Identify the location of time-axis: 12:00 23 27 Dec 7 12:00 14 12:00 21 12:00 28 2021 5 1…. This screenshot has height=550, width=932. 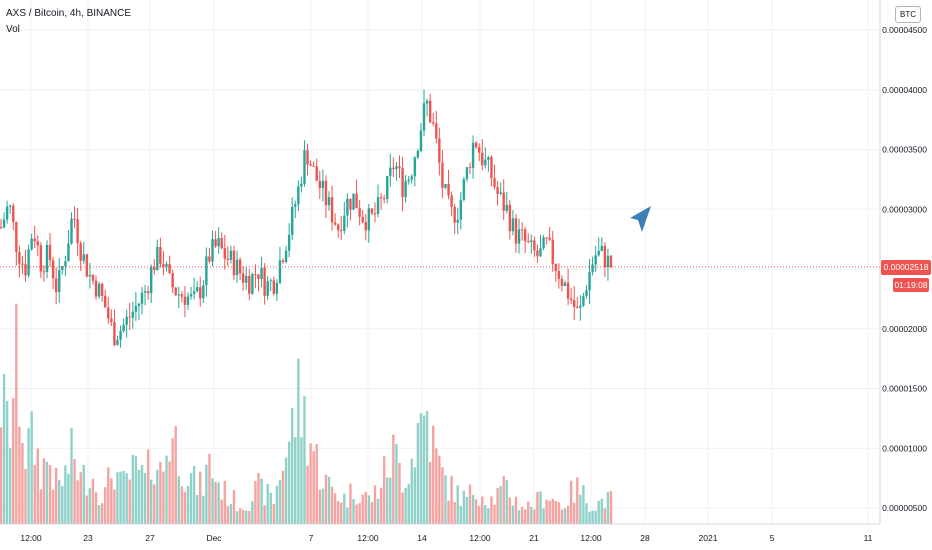
(446, 538).